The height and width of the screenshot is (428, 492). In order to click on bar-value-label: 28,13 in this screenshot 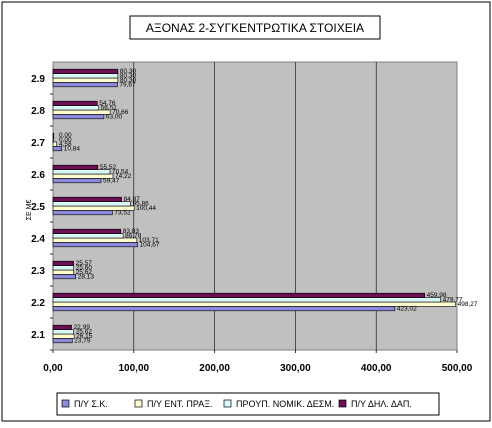, I will do `click(86, 276)`.